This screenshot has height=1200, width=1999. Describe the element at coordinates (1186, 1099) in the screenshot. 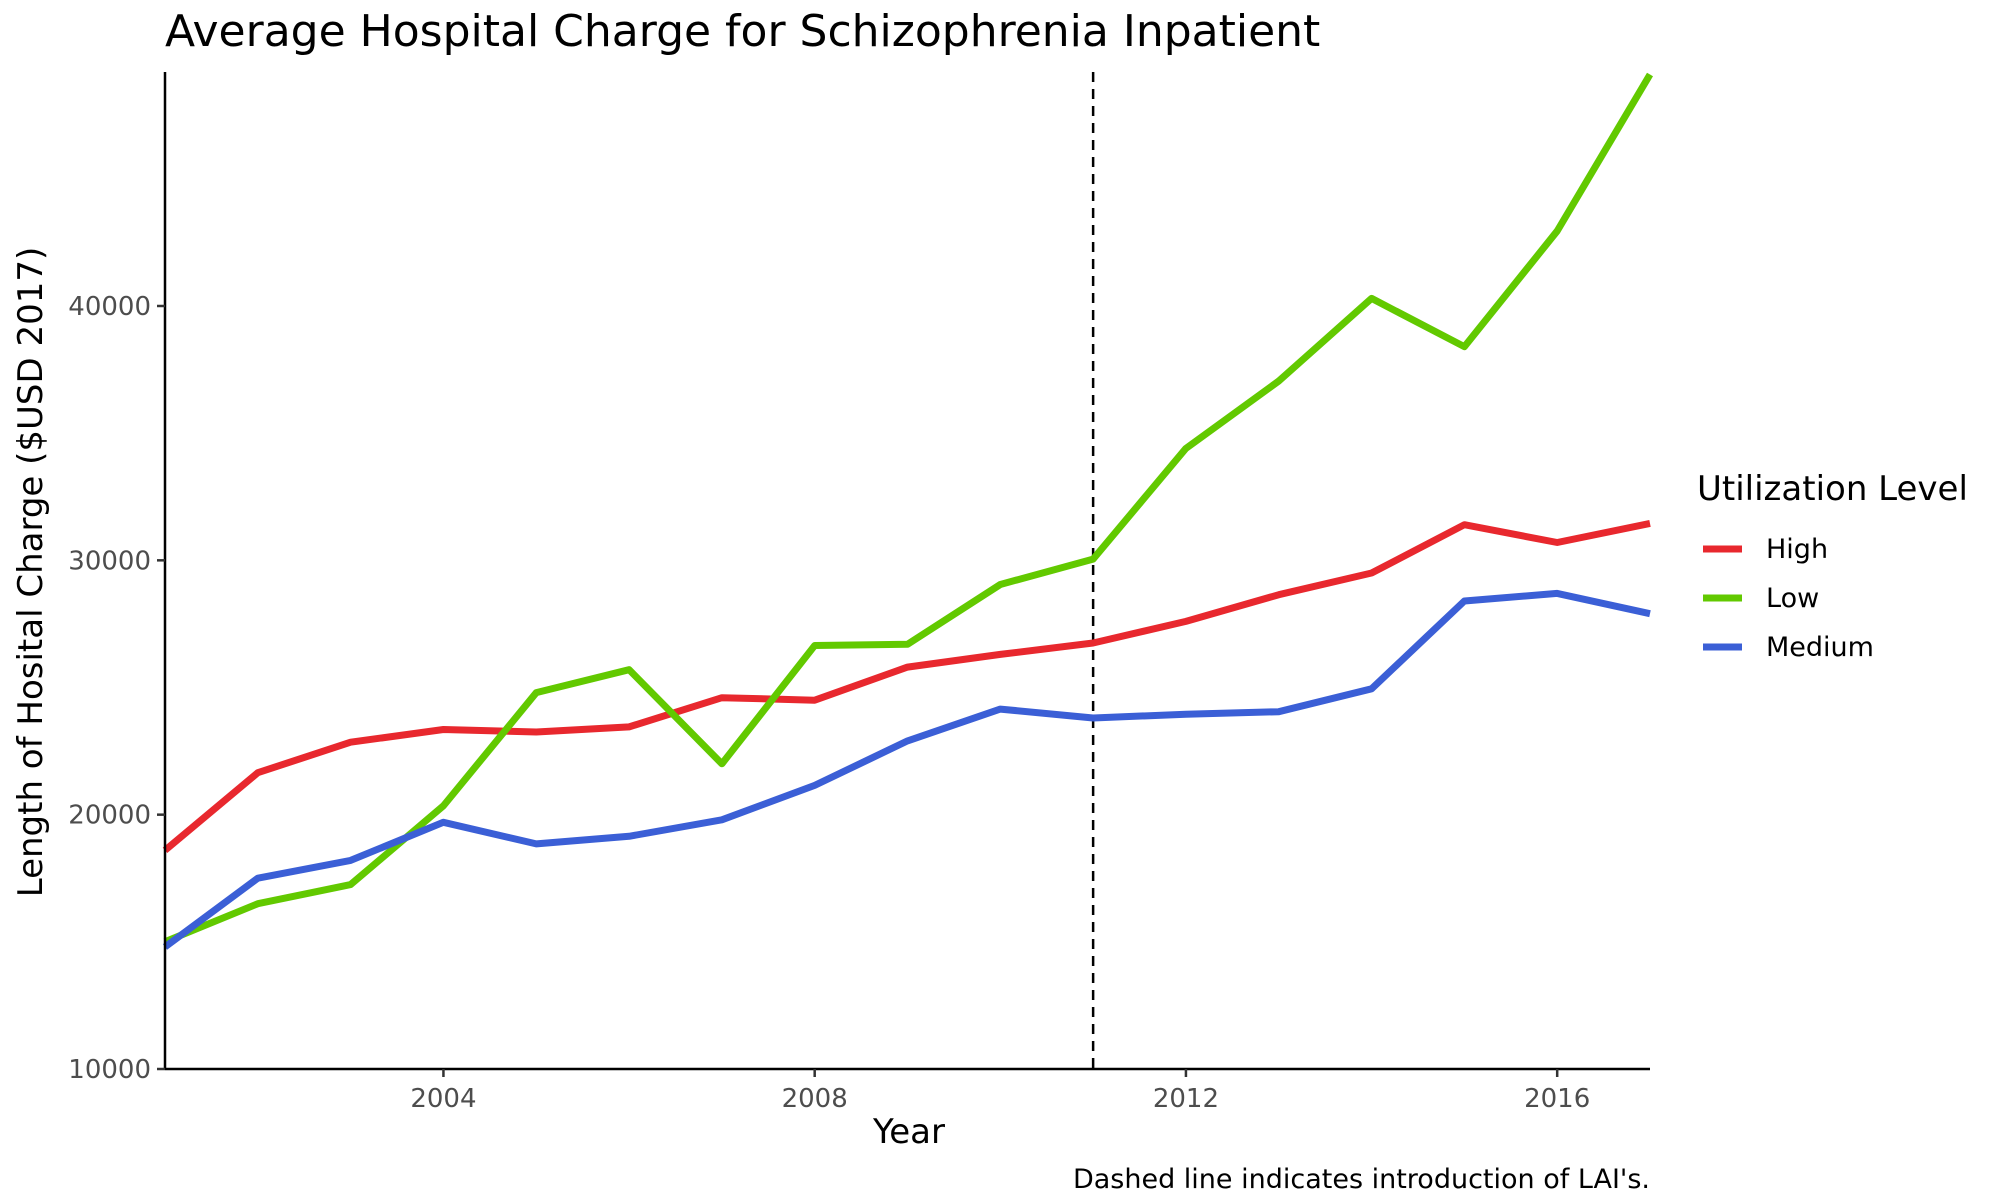

I see `x-tick-label: 2012` at that location.